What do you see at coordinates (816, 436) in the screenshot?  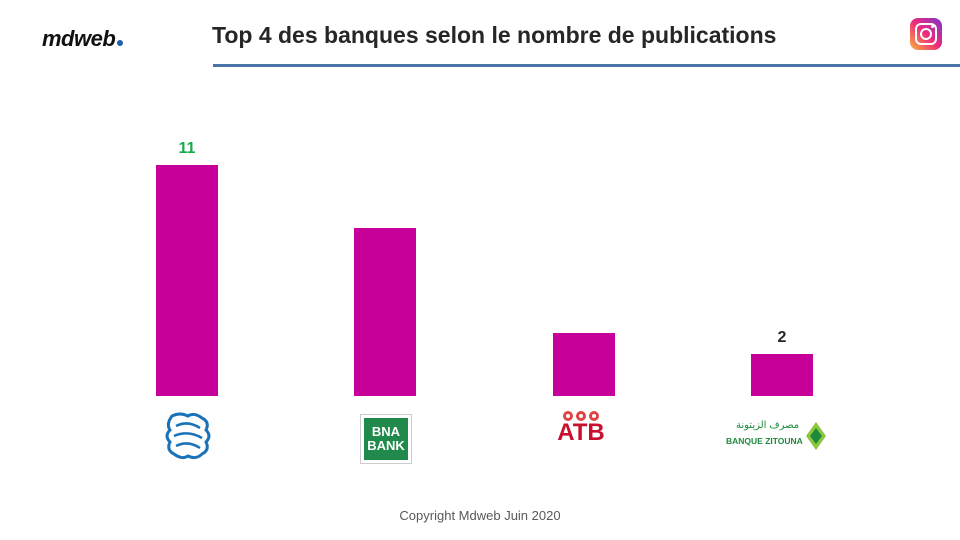 I see `zitouna-leaf-icon` at bounding box center [816, 436].